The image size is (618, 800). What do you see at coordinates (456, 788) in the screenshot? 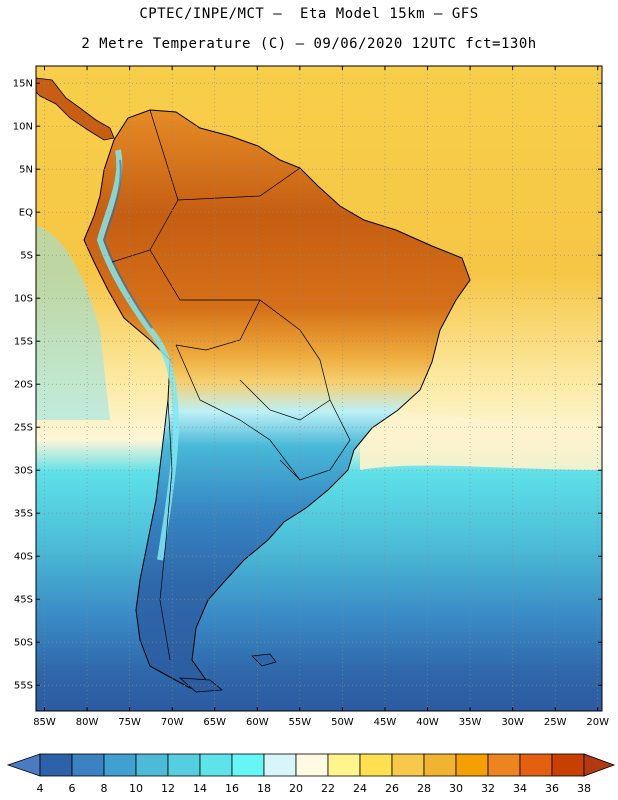
I see `colorbar-label: 30` at bounding box center [456, 788].